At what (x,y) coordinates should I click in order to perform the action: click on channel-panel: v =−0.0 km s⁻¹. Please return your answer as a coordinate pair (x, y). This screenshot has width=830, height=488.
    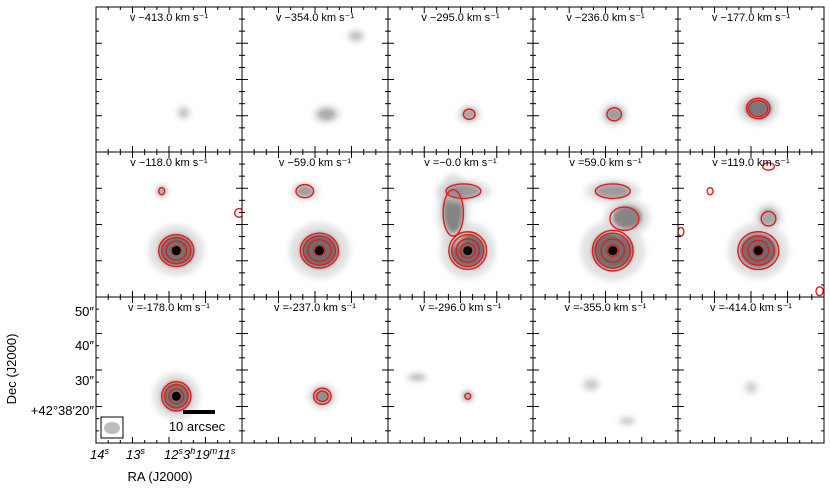
    Looking at the image, I should click on (460, 224).